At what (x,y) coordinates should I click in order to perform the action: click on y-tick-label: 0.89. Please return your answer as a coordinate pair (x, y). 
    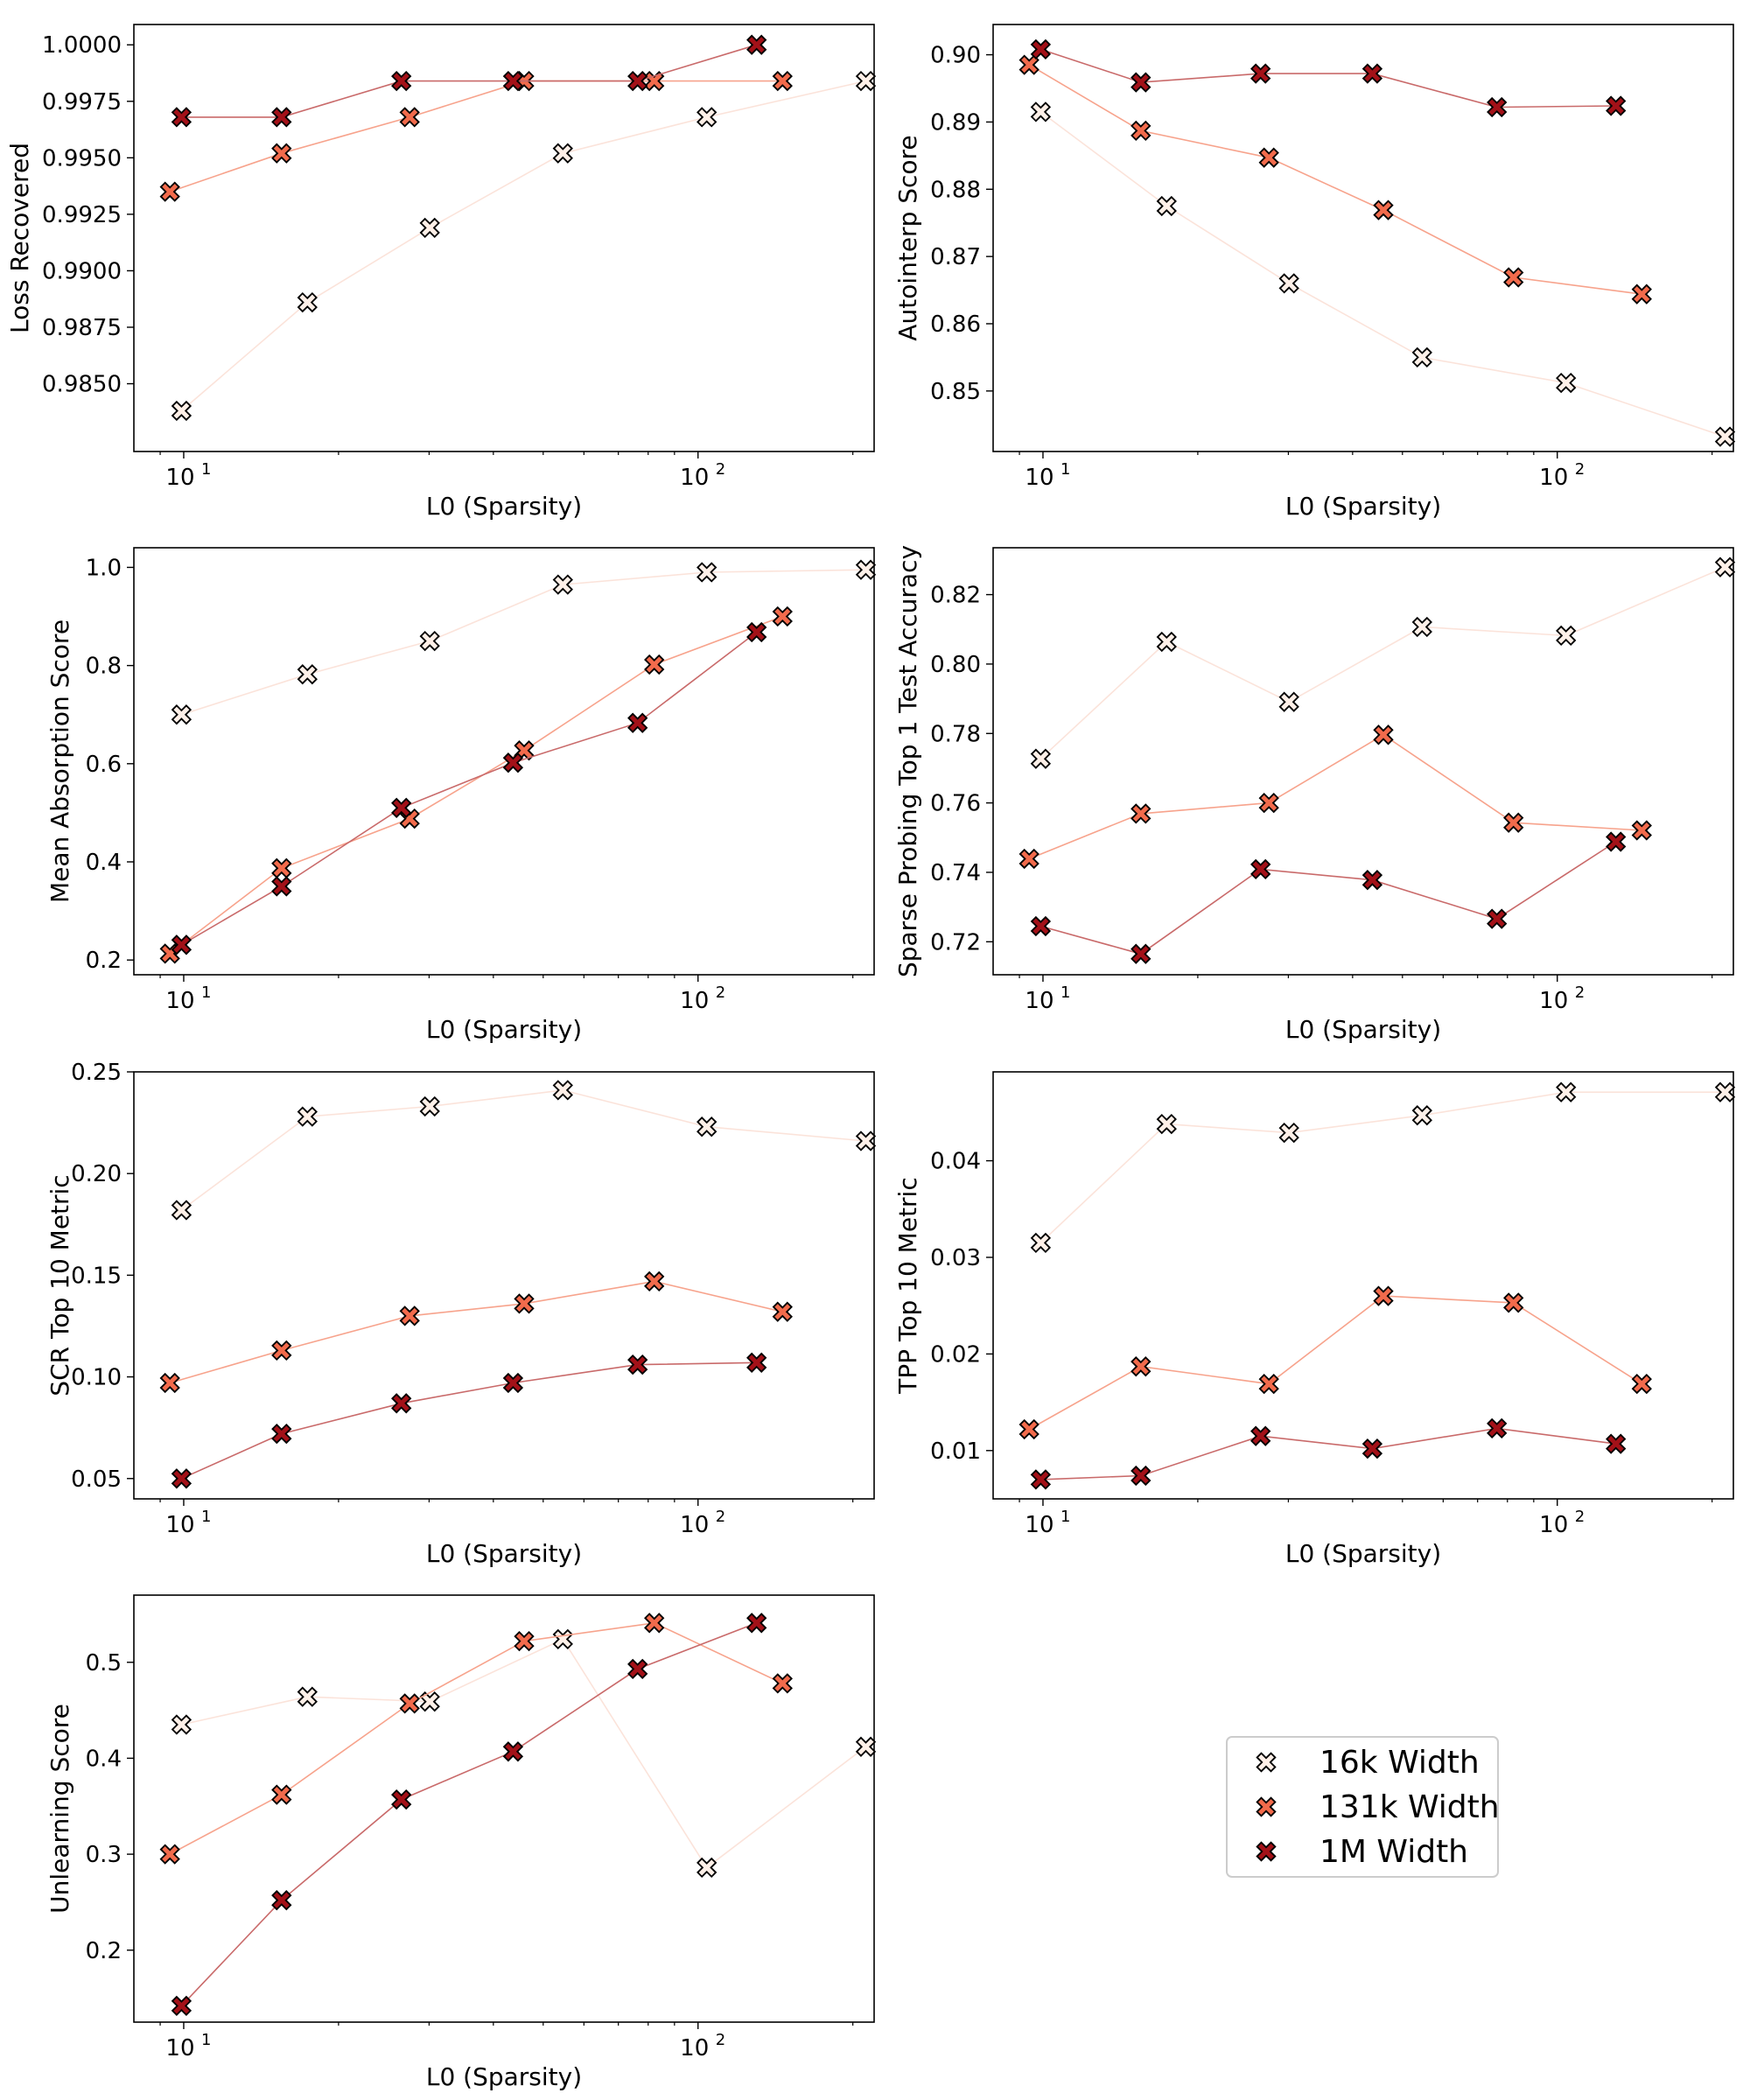
    Looking at the image, I should click on (955, 122).